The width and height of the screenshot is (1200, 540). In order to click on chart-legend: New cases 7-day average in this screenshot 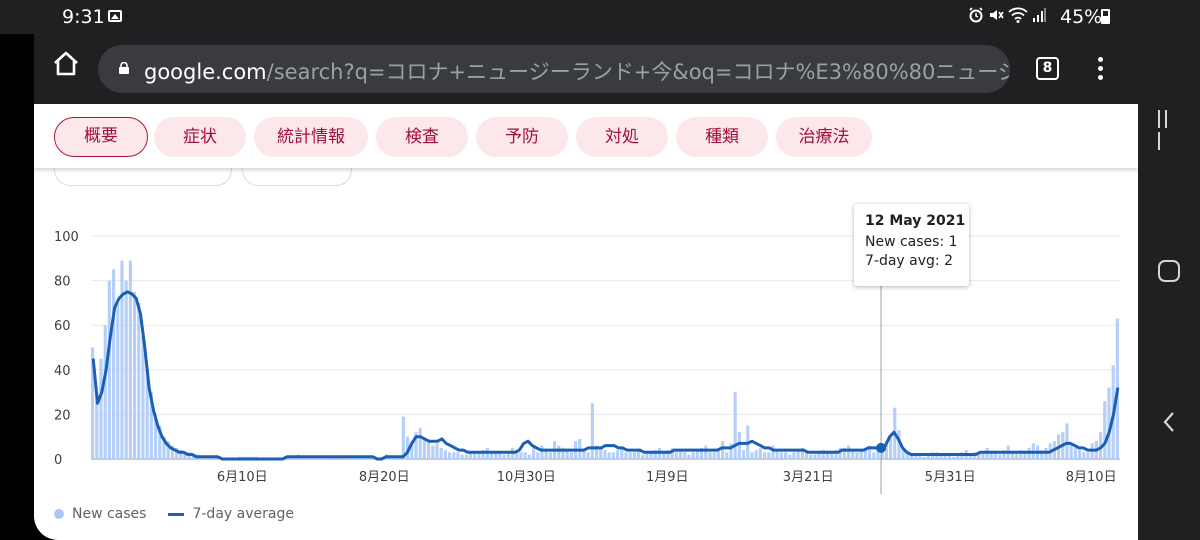, I will do `click(174, 514)`.